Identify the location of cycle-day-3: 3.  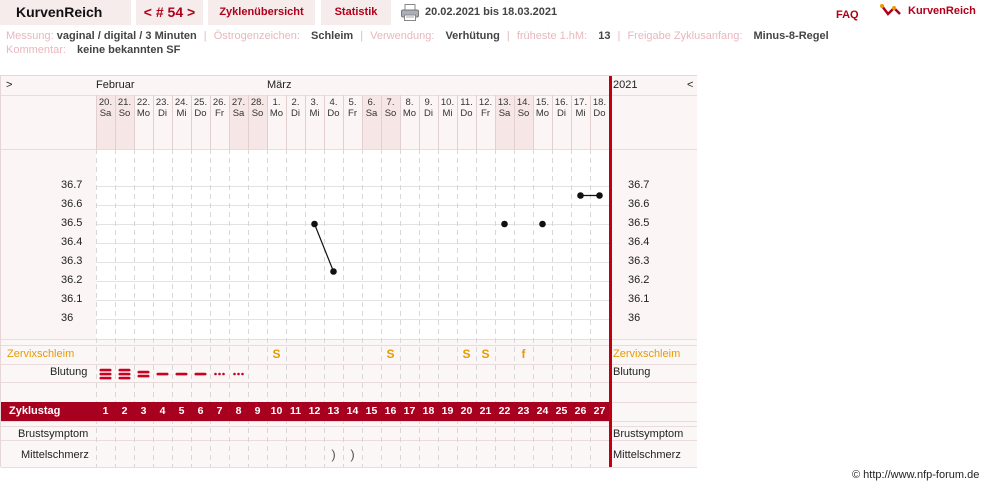
(143, 411).